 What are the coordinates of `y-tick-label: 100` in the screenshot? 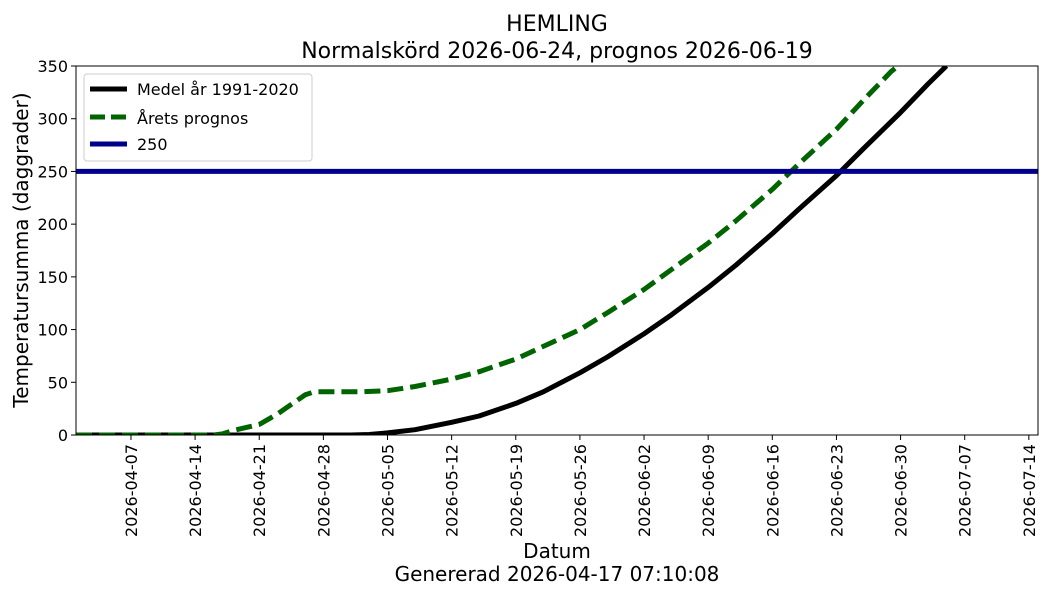 It's located at (52, 330).